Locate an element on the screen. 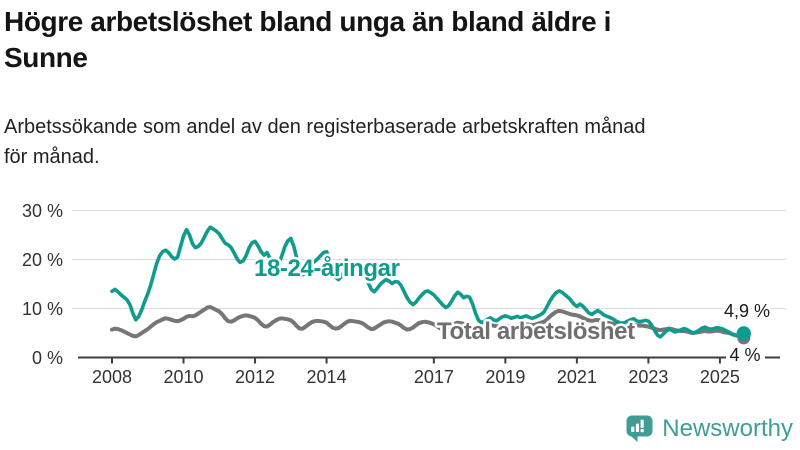  y-axis-tick-label: 30 % is located at coordinates (42, 211).